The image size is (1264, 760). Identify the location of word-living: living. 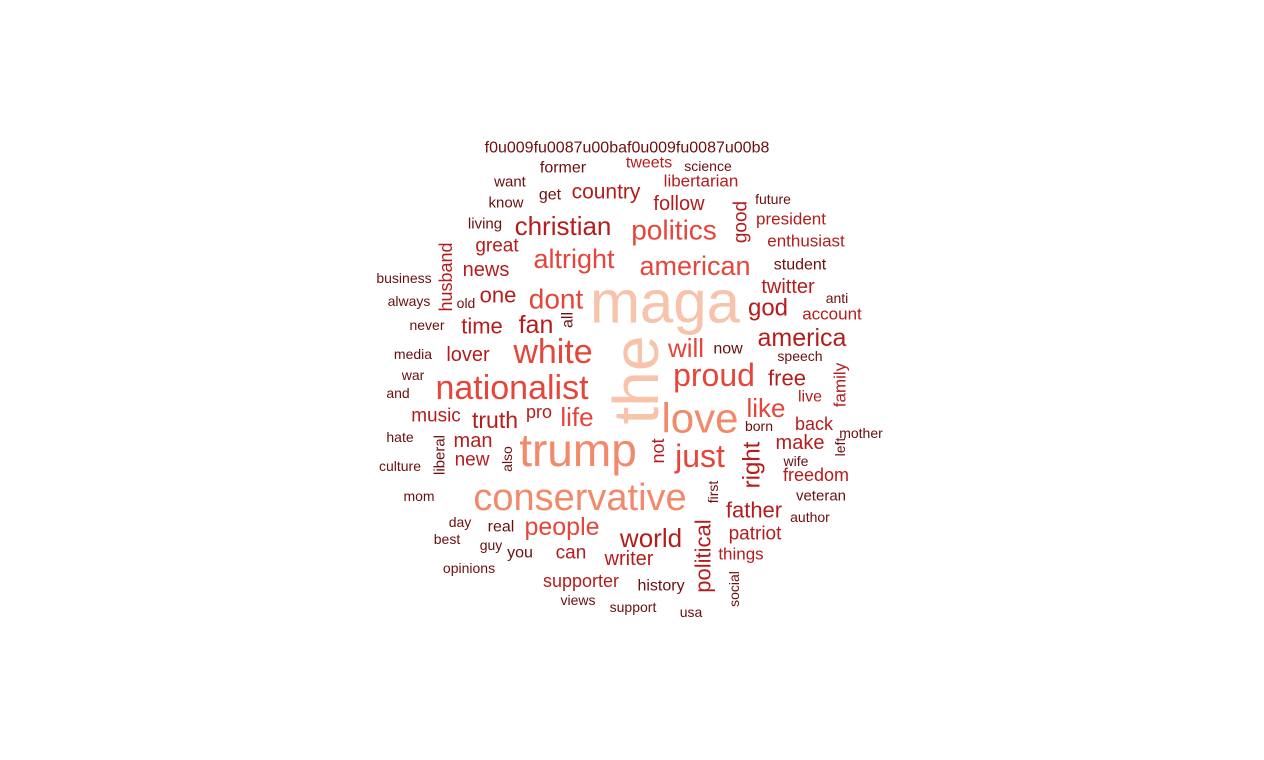
(485, 224).